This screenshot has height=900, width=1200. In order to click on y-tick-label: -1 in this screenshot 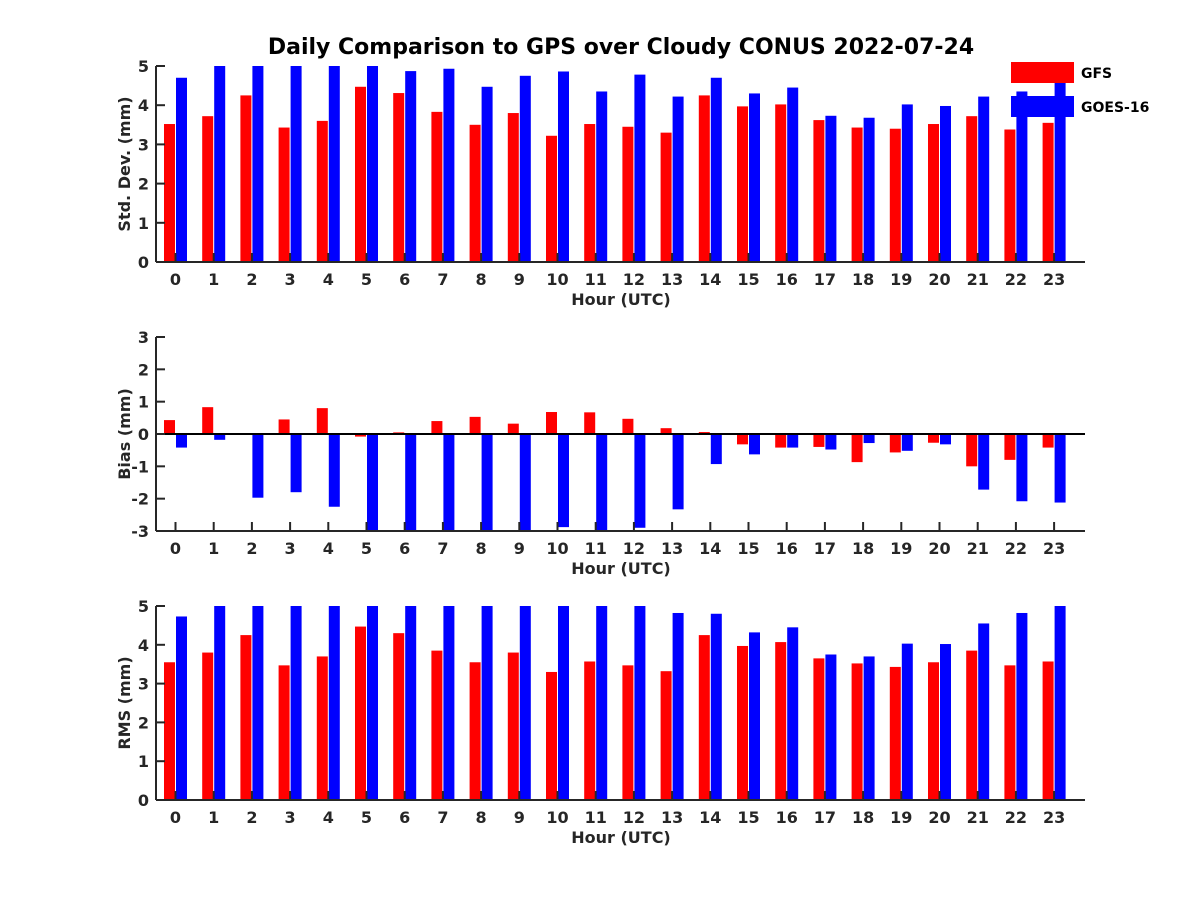, I will do `click(140, 466)`.